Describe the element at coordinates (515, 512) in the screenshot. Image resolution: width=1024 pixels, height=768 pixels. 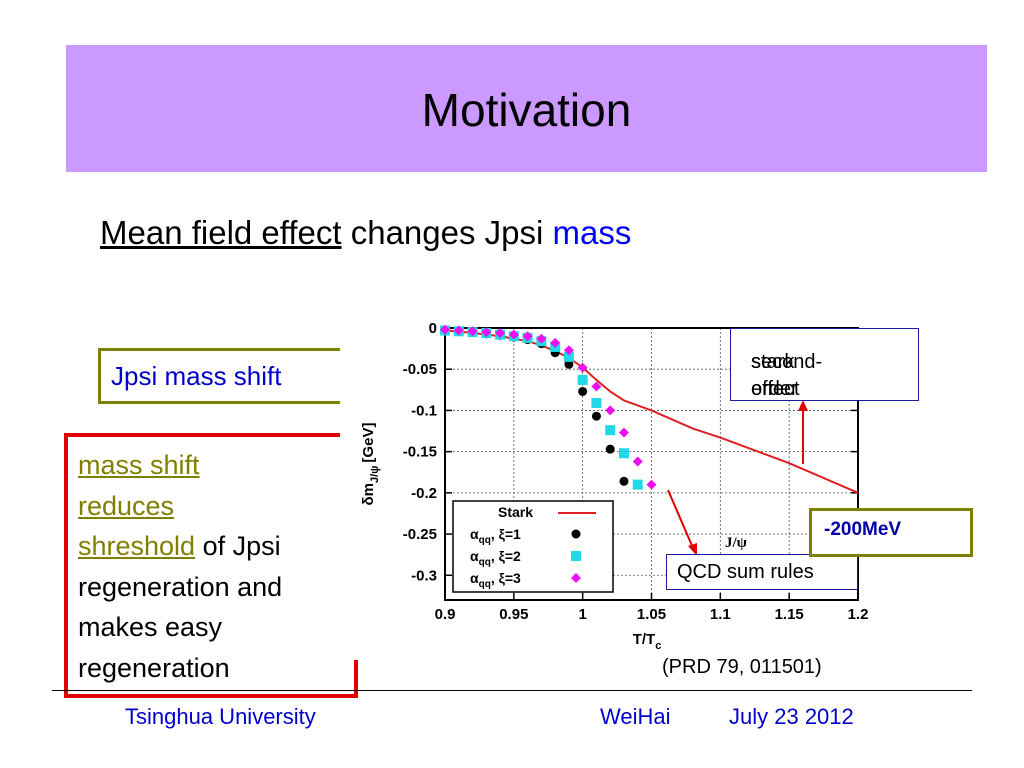
I see `legend-label-stark: Stark` at that location.